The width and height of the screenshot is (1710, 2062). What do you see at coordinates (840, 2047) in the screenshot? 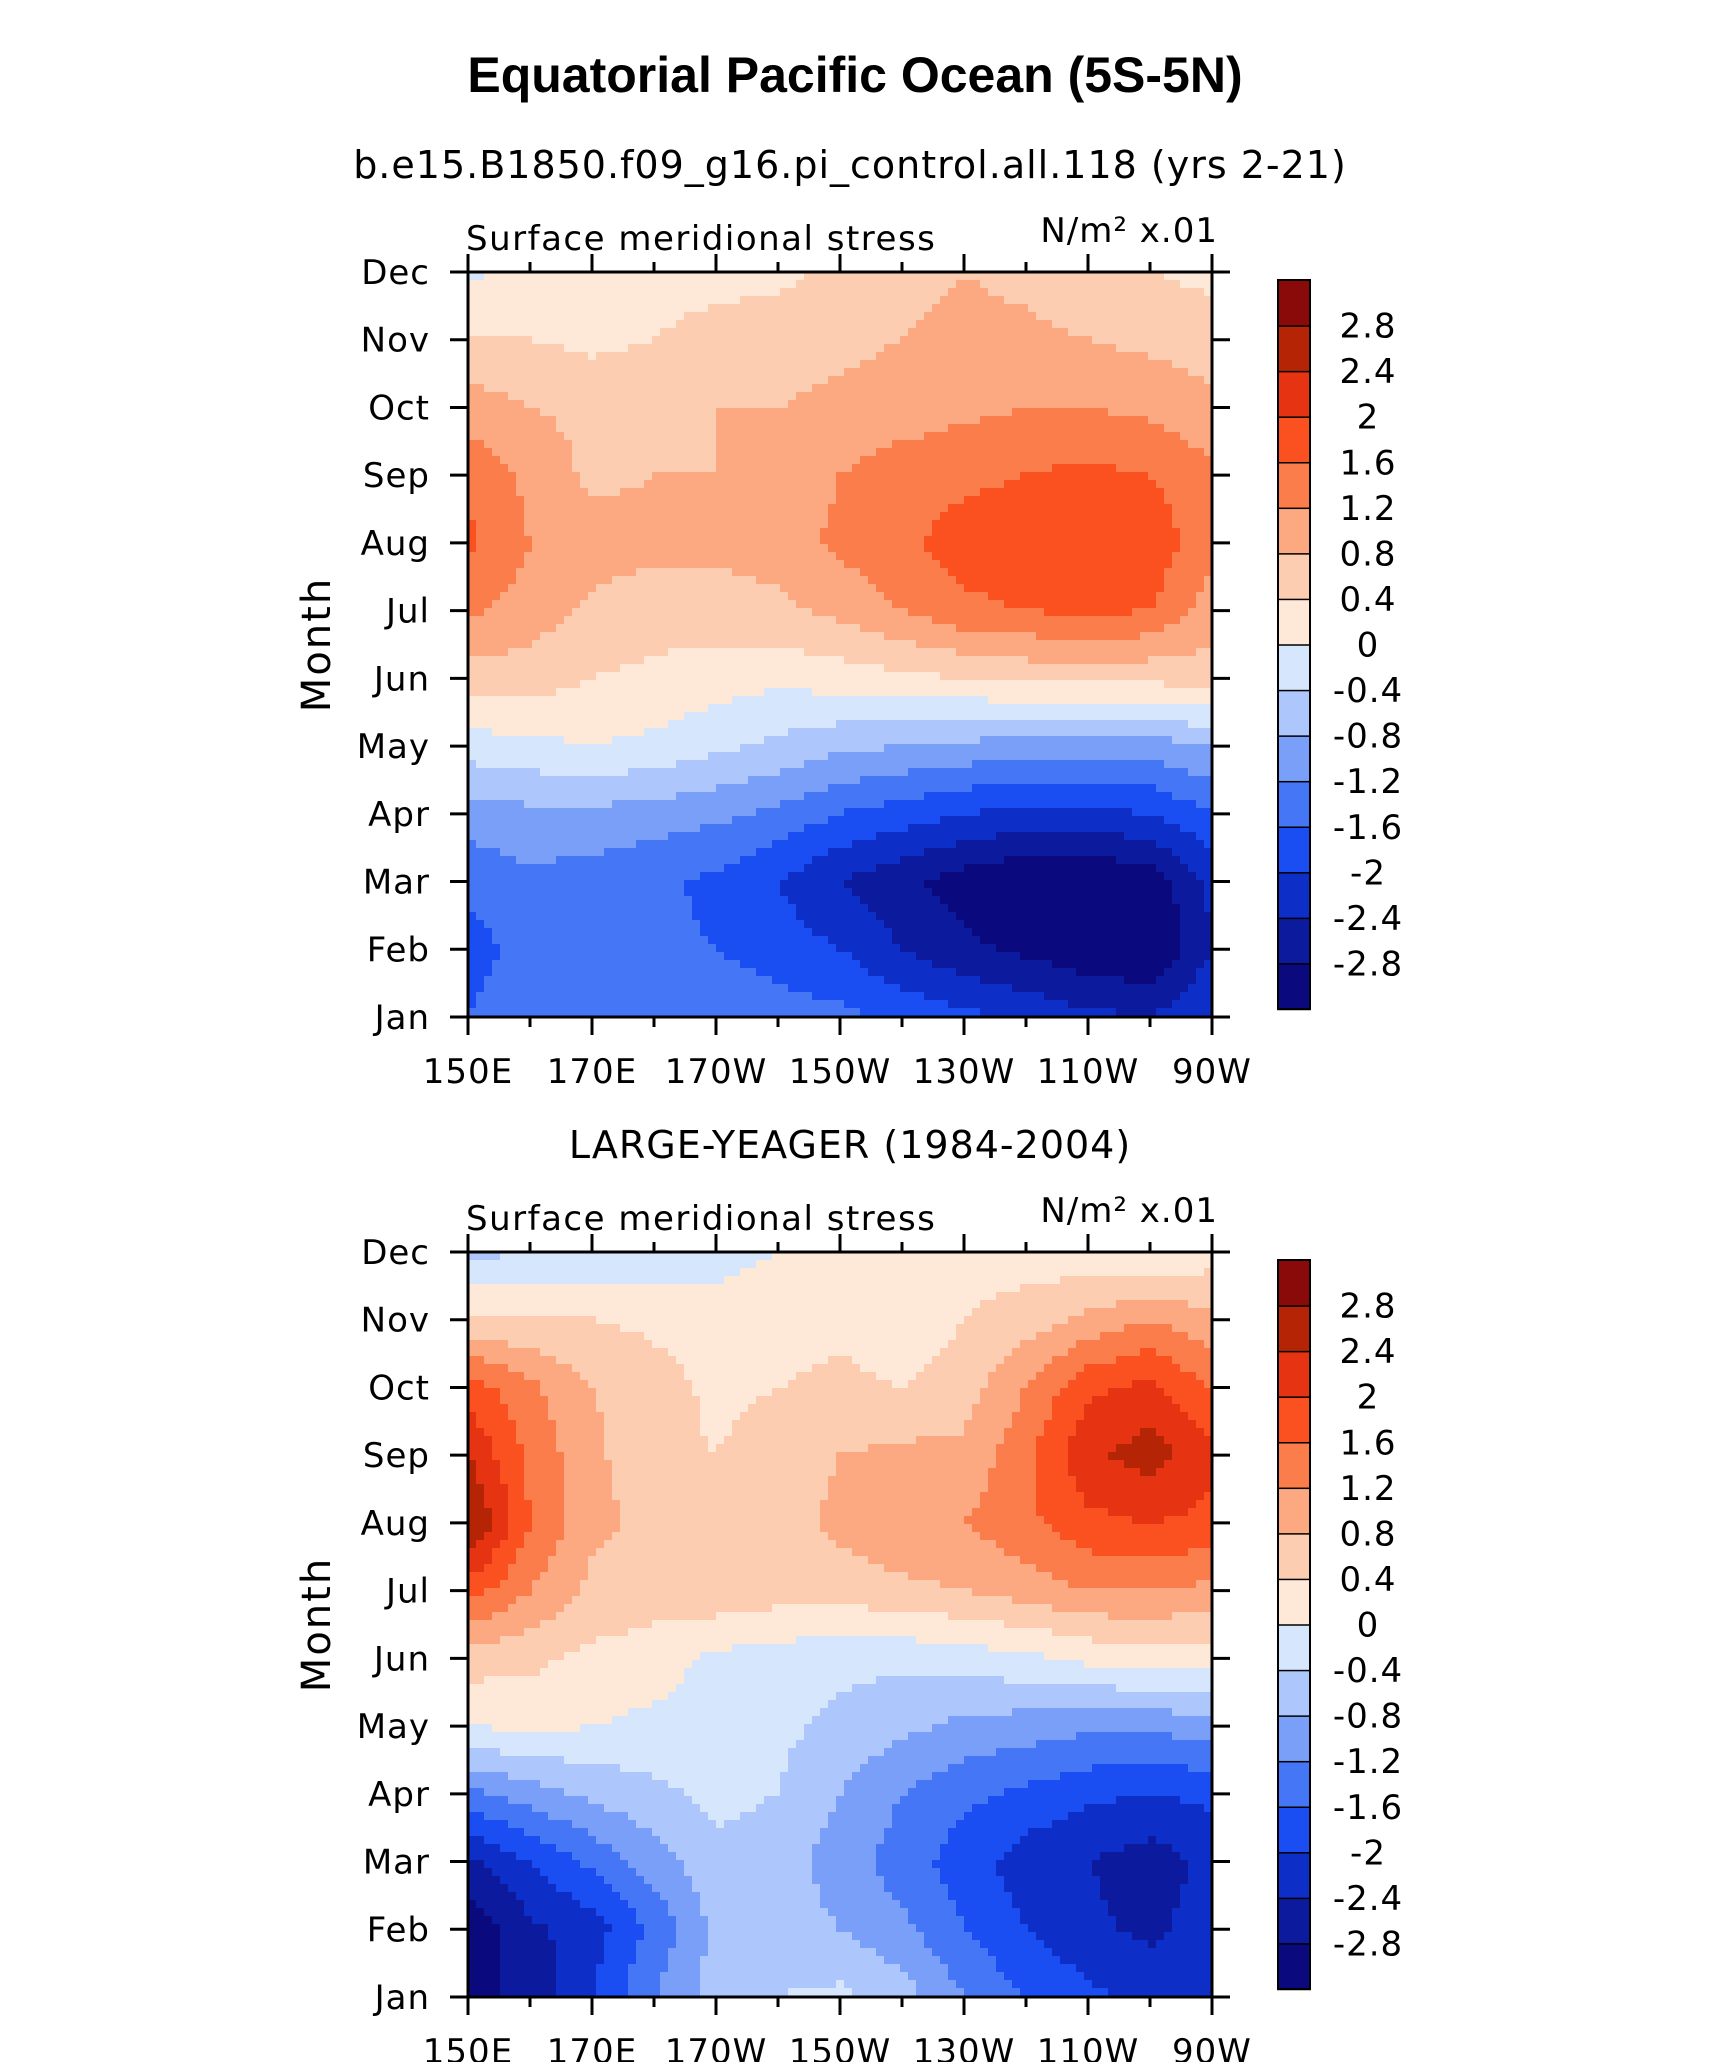
I see `x-tick-label: 150W` at bounding box center [840, 2047].